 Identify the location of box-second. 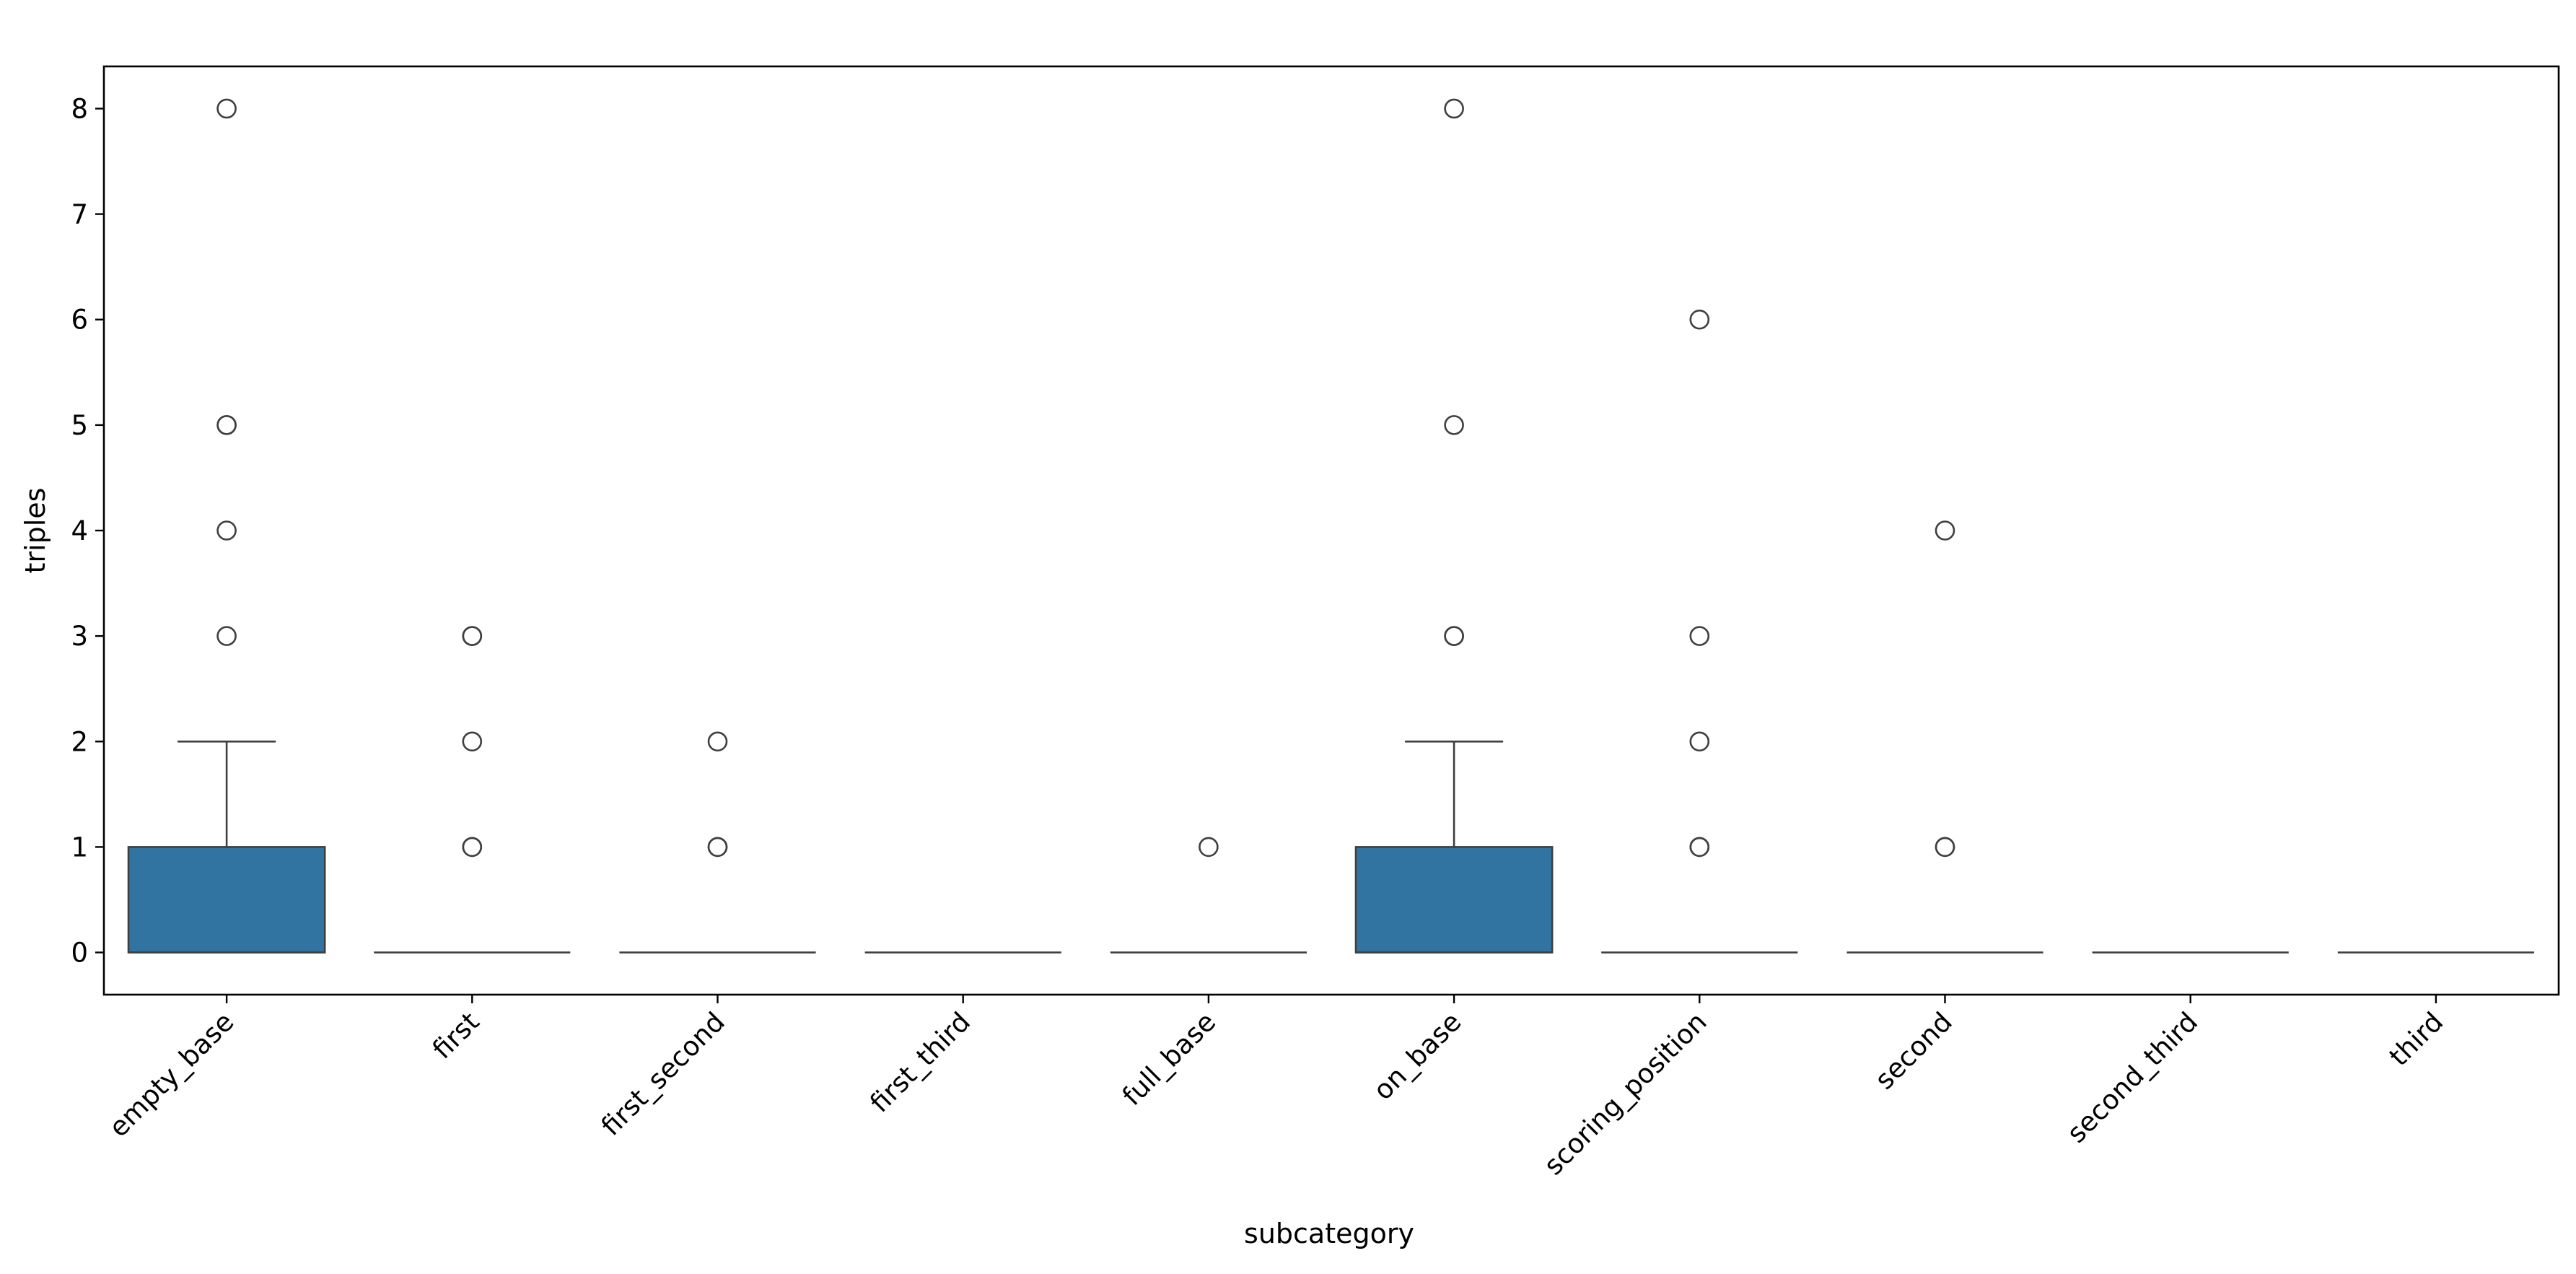
(1944, 737).